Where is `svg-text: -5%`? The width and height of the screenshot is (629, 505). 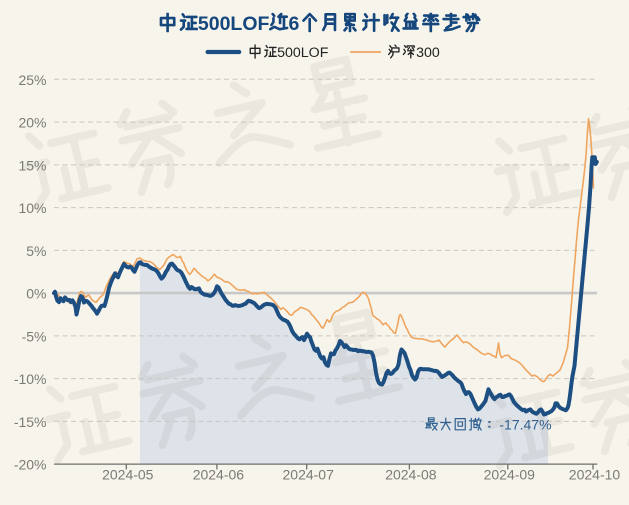 svg-text: -5% is located at coordinates (34, 337).